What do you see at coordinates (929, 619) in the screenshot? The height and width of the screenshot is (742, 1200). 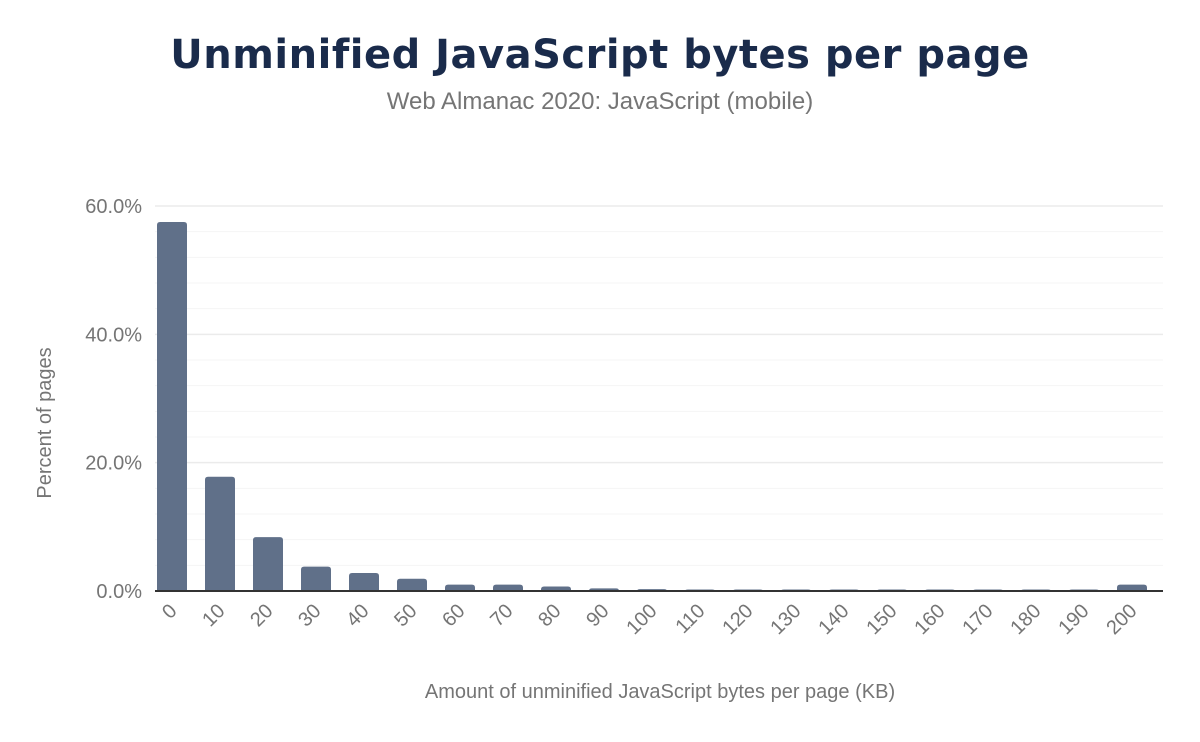 I see `x-tick-label: 160` at bounding box center [929, 619].